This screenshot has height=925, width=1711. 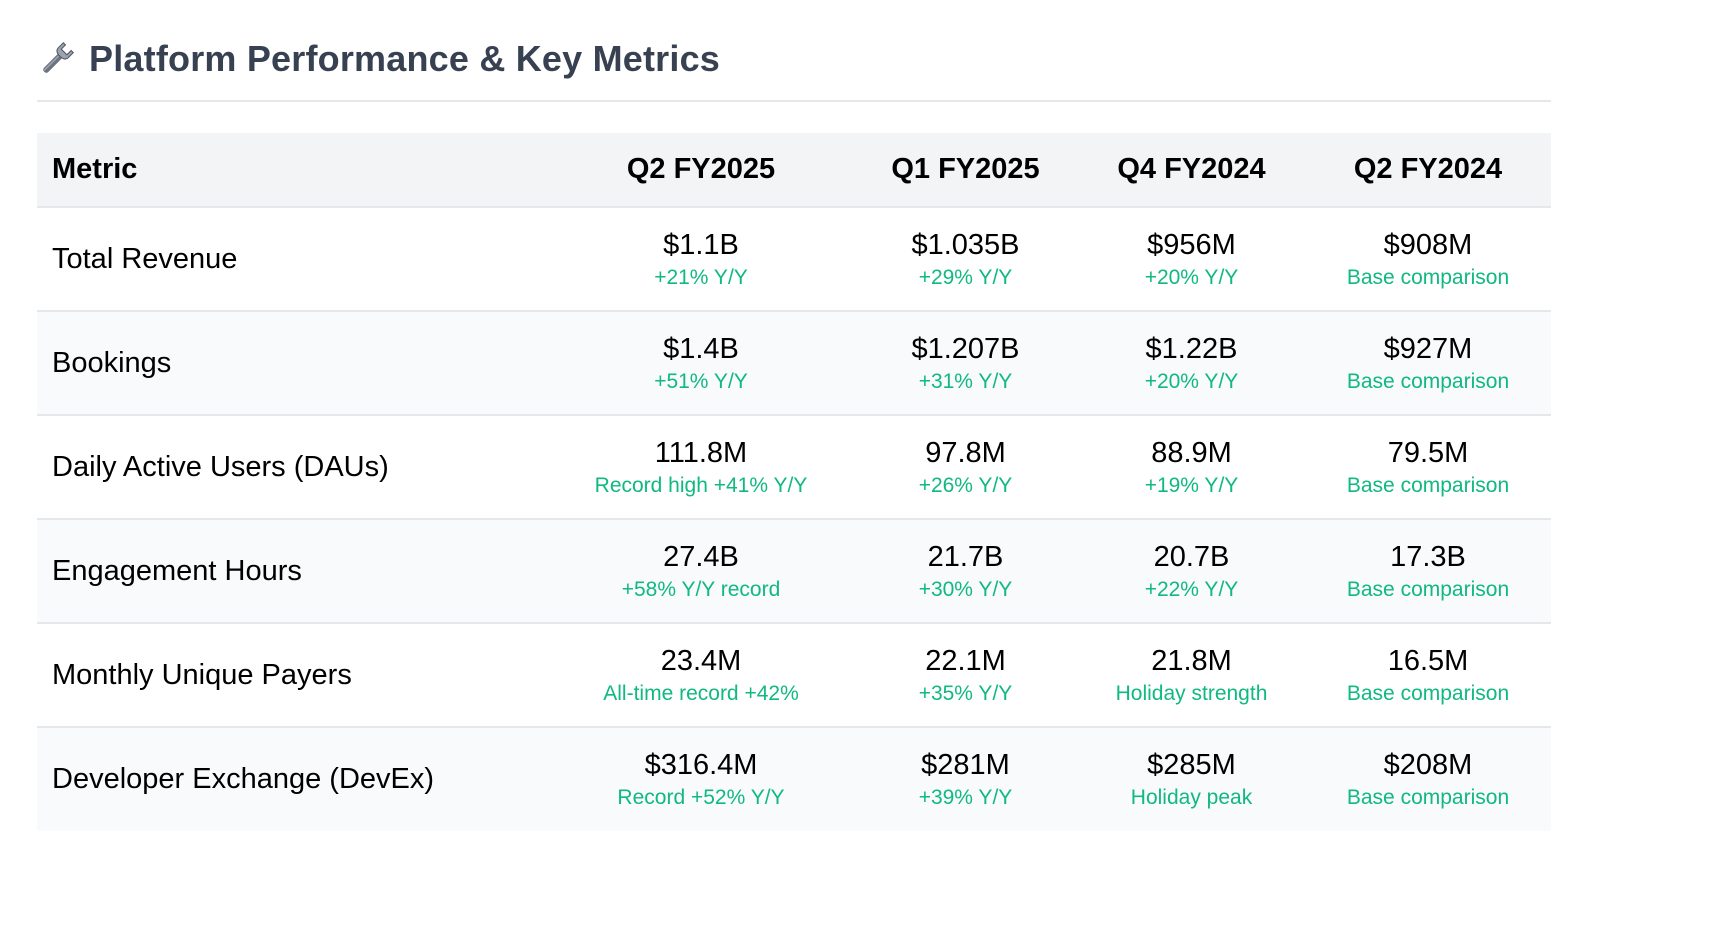 I want to click on metric-cell: 97.8M +26% Y/Y, so click(x=965, y=467).